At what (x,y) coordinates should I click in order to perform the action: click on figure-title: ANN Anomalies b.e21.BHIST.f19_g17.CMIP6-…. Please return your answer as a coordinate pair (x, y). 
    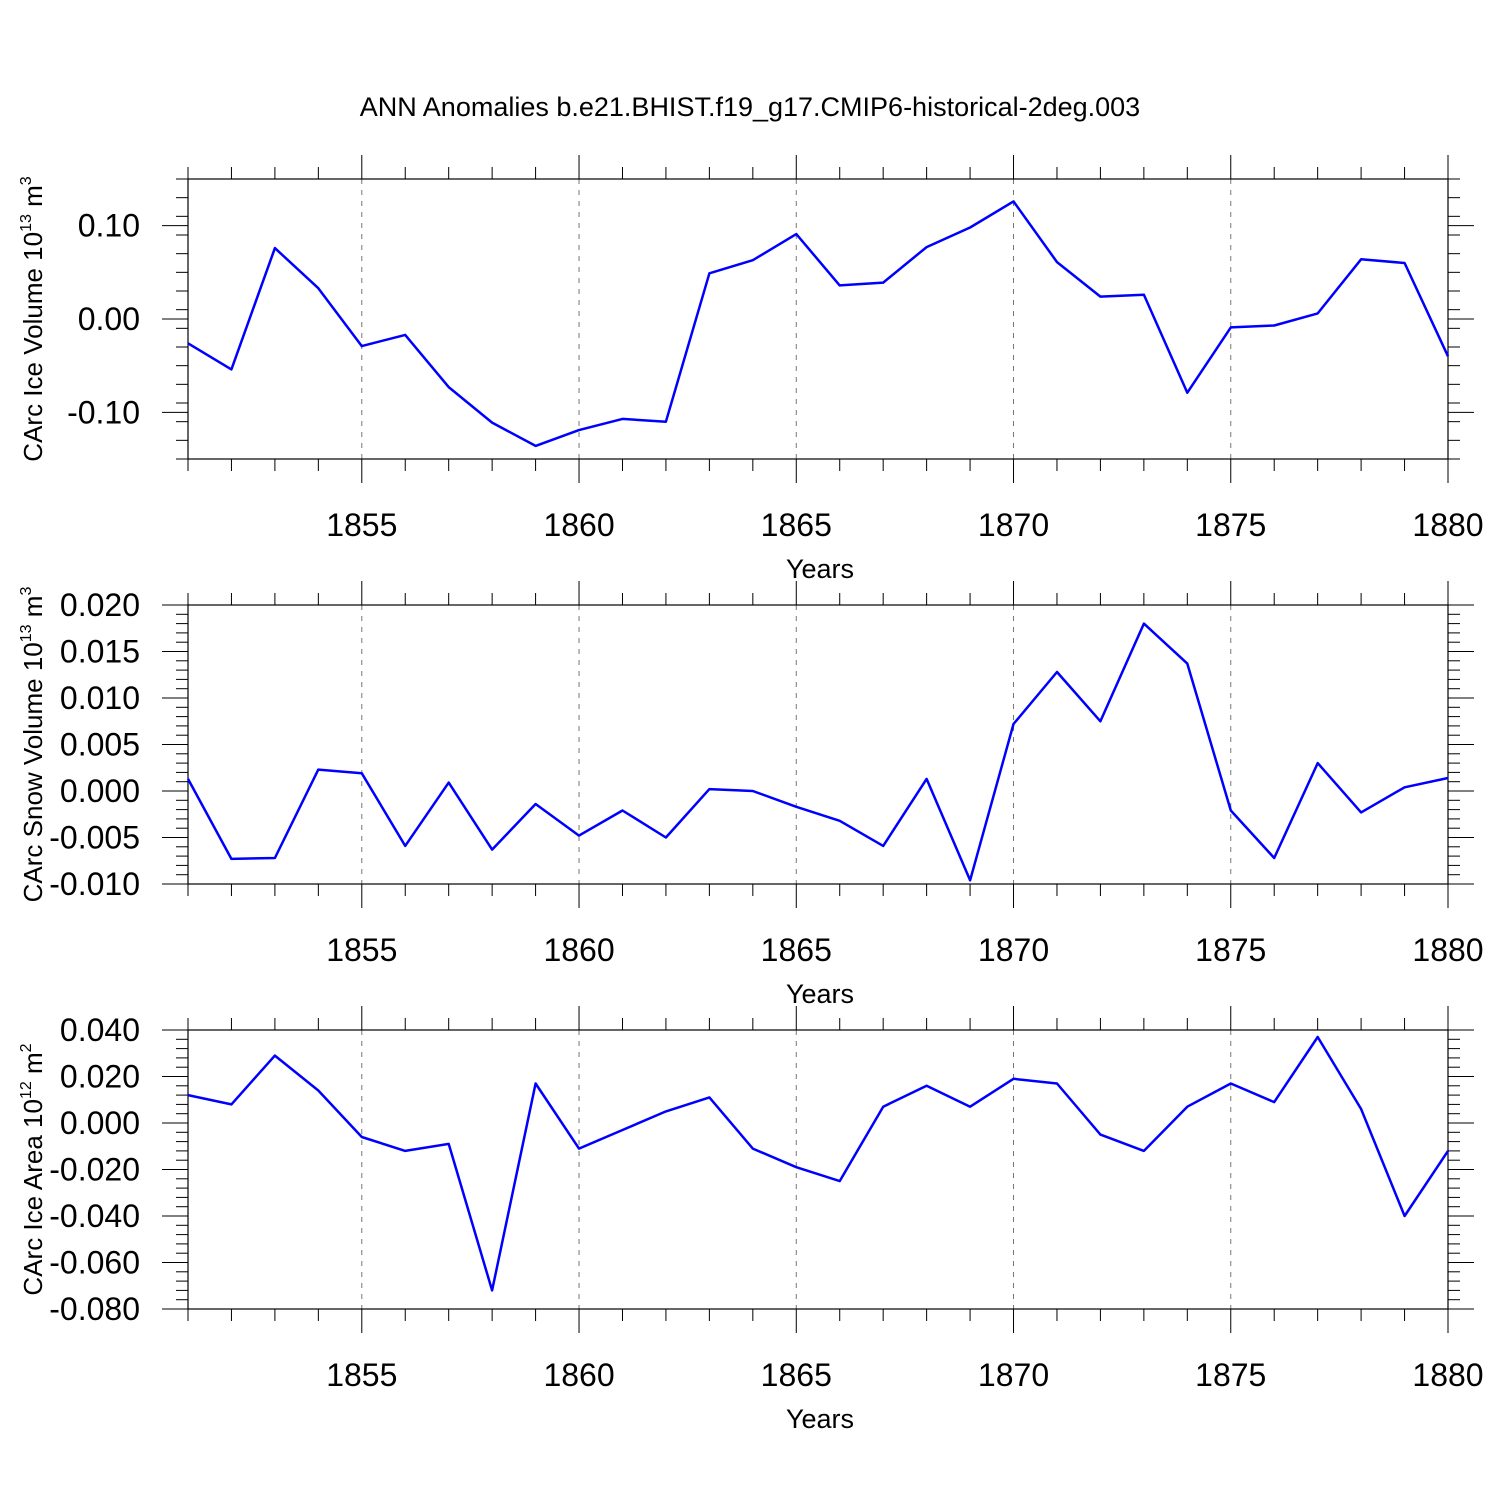
    Looking at the image, I should click on (750, 107).